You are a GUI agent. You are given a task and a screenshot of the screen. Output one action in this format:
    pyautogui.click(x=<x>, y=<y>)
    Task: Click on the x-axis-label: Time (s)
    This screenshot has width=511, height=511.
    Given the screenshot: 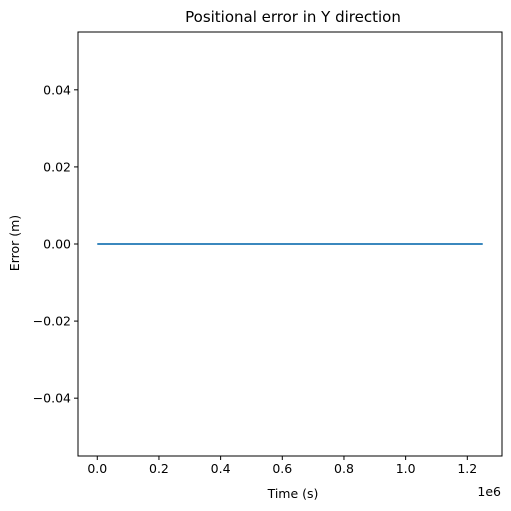 What is the action you would take?
    pyautogui.click(x=293, y=493)
    